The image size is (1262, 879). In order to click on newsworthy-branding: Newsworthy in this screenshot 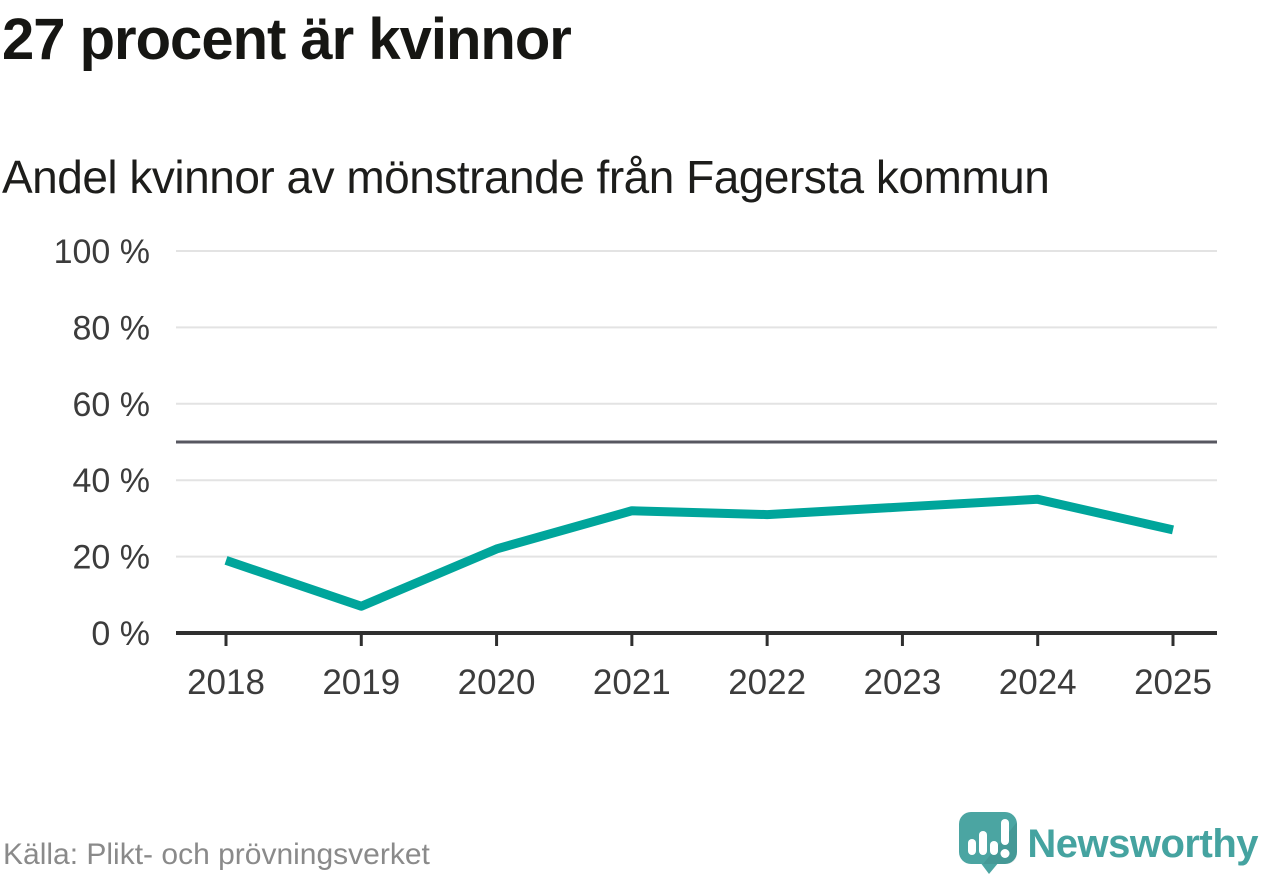, I will do `click(1108, 844)`.